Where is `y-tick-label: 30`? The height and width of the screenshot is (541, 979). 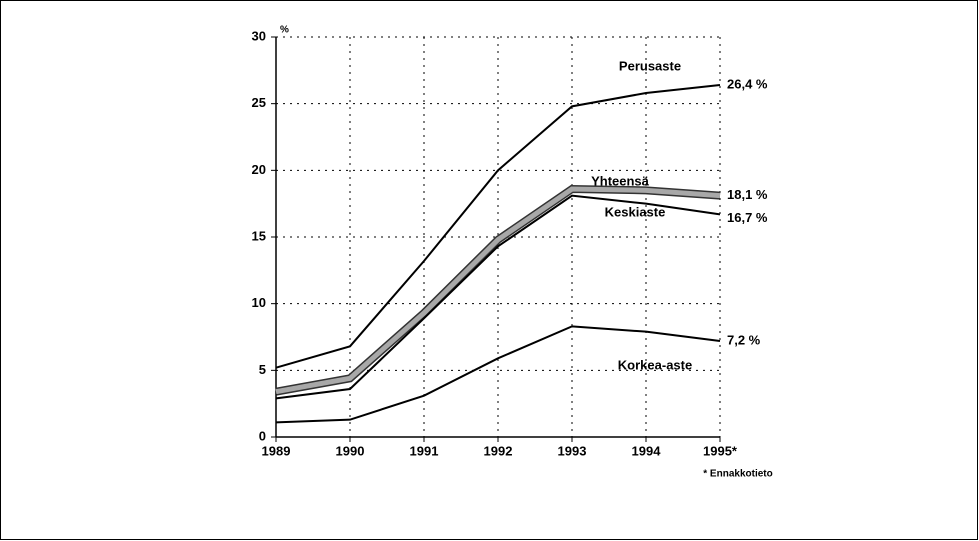
y-tick-label: 30 is located at coordinates (259, 35).